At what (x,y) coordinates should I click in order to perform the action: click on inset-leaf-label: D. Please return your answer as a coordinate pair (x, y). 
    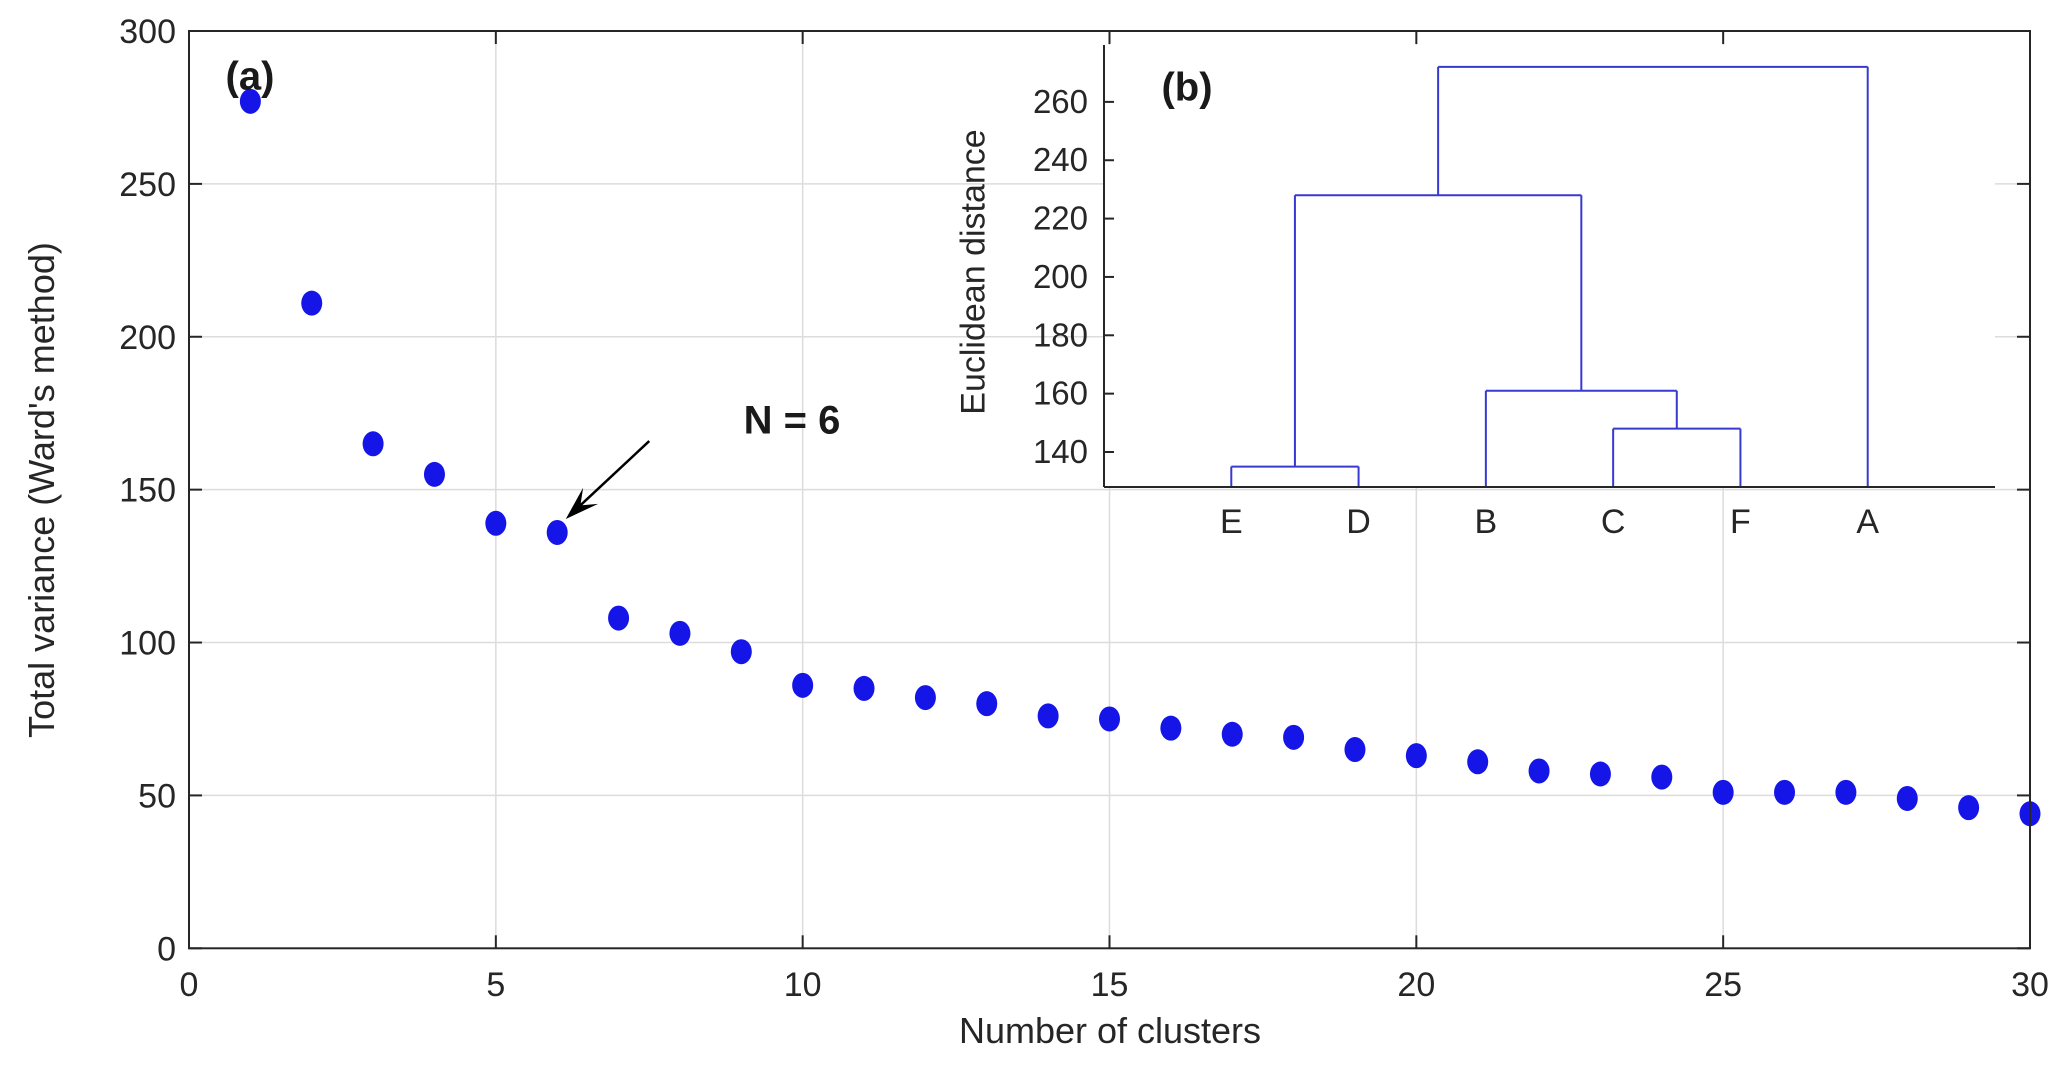
    Looking at the image, I should click on (1358, 522).